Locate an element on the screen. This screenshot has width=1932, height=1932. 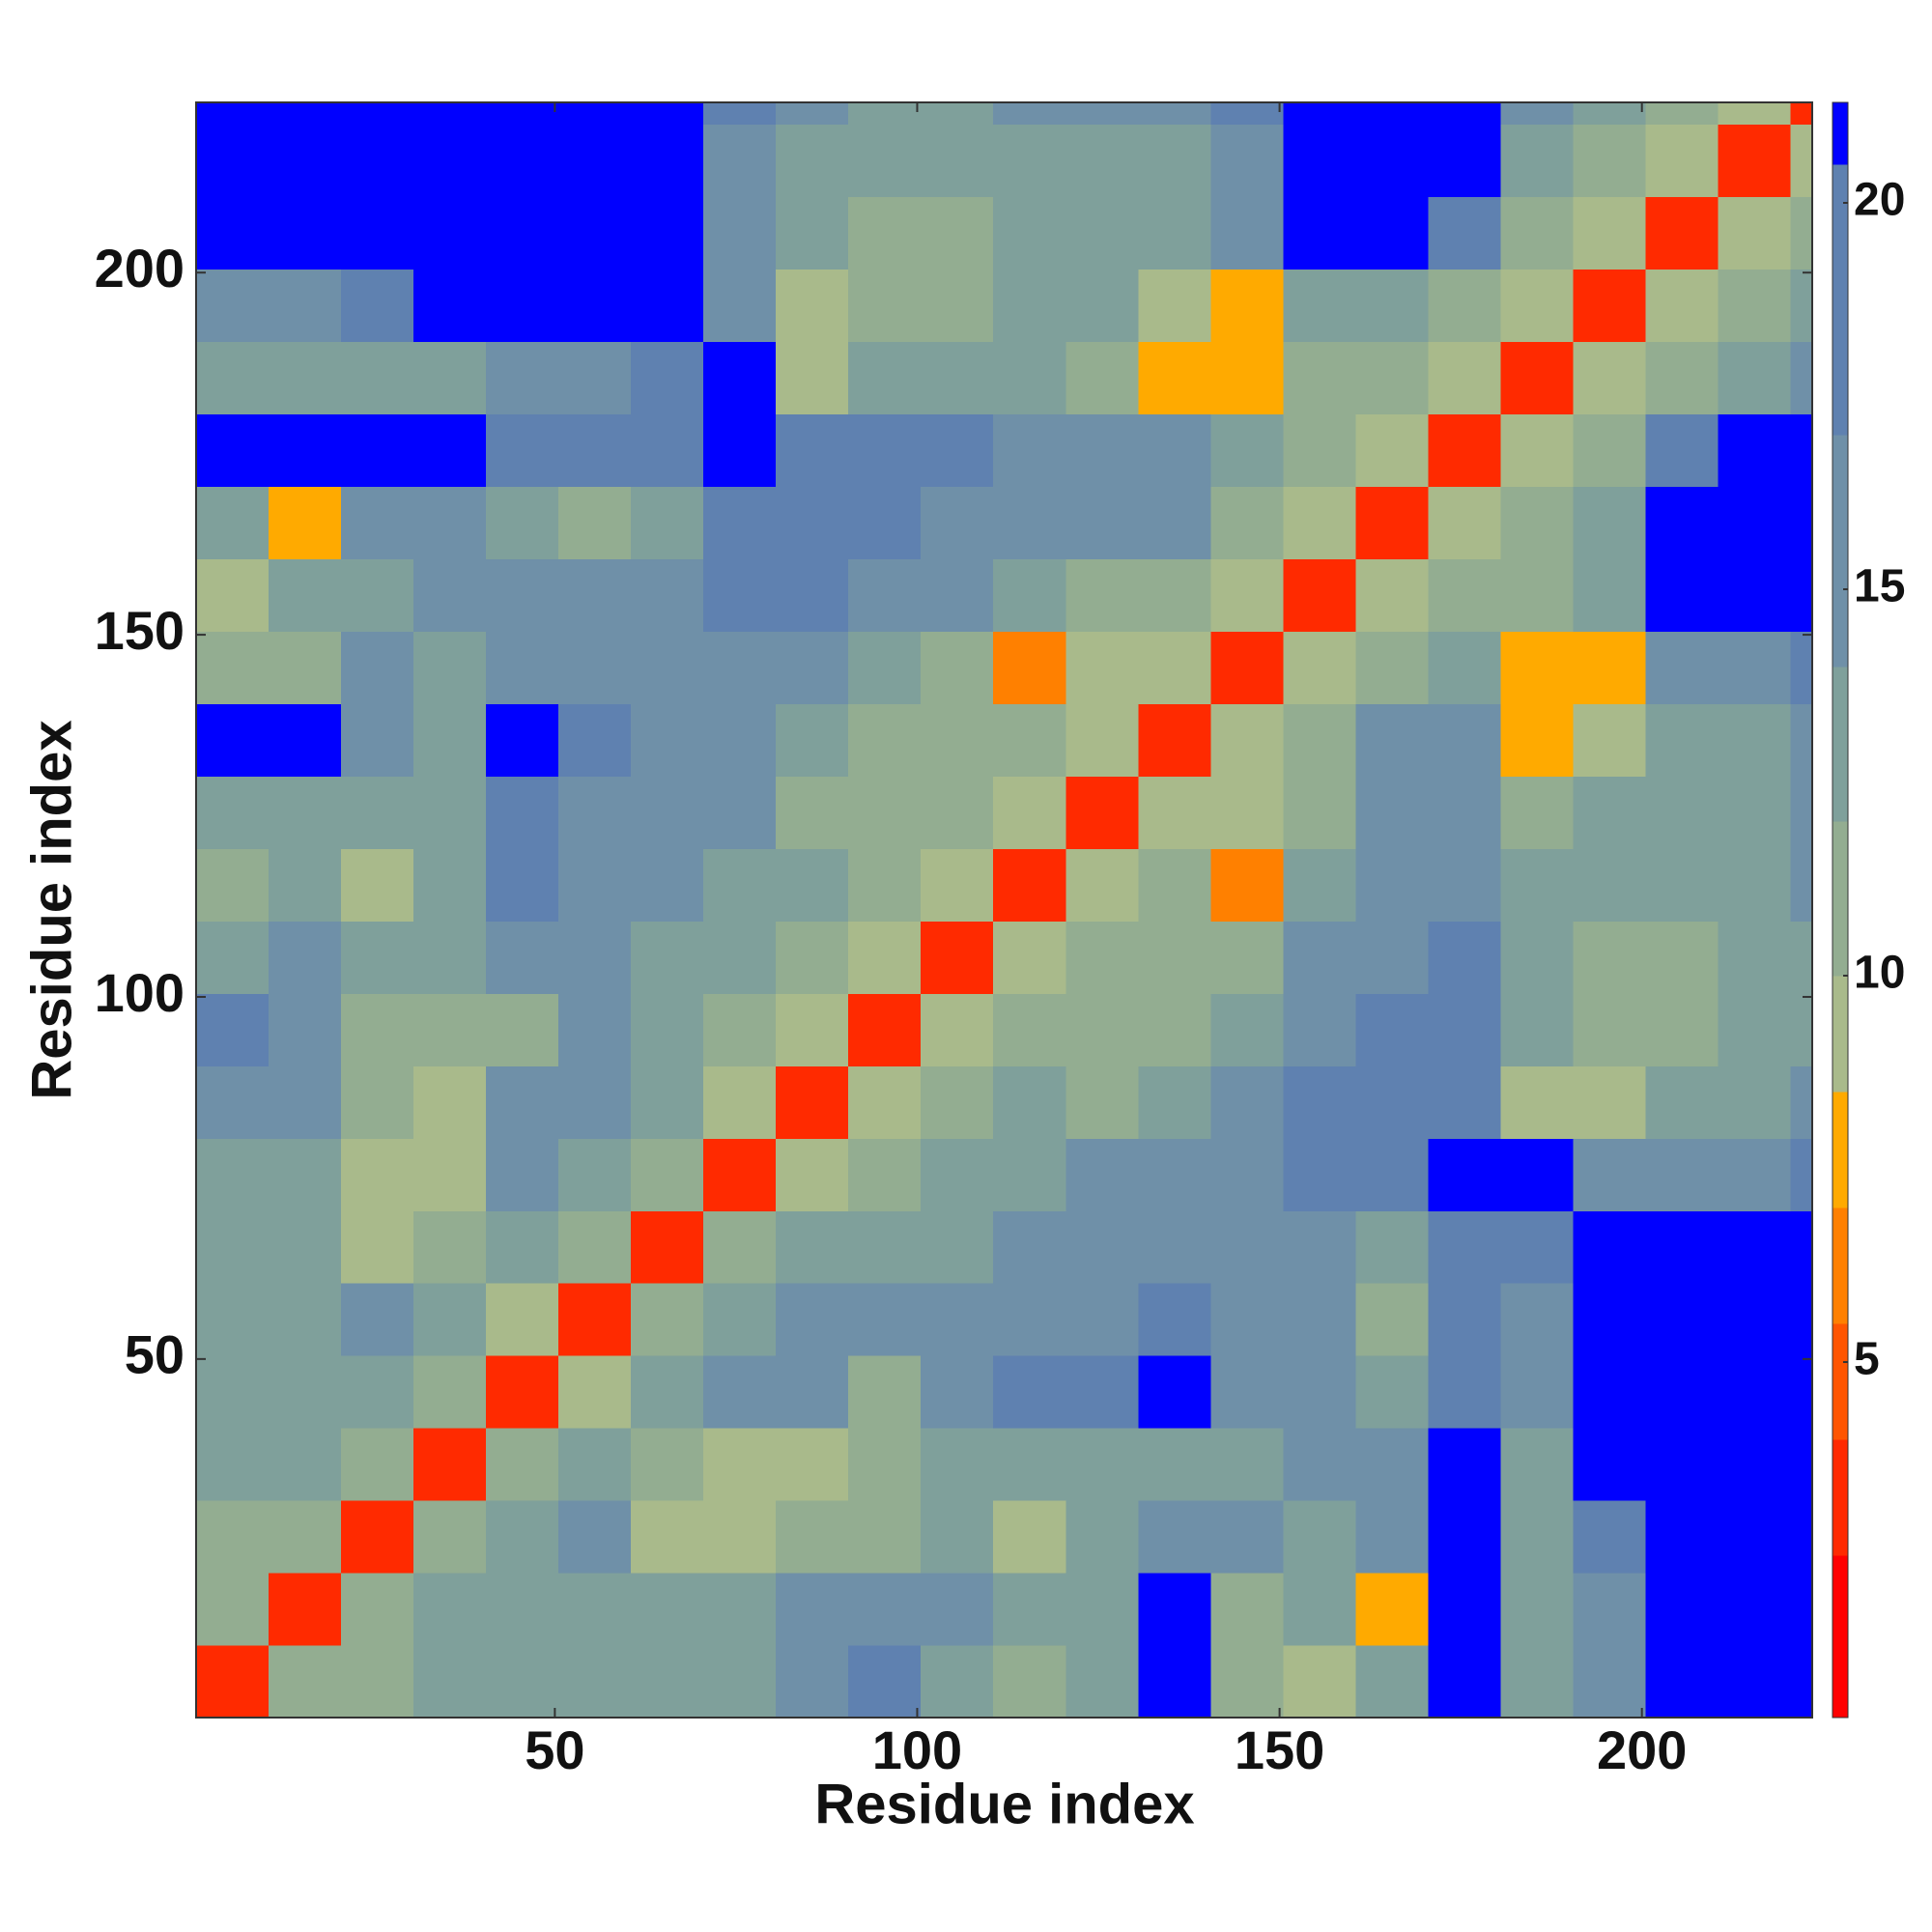
colorbar-band is located at coordinates (1840, 1034).